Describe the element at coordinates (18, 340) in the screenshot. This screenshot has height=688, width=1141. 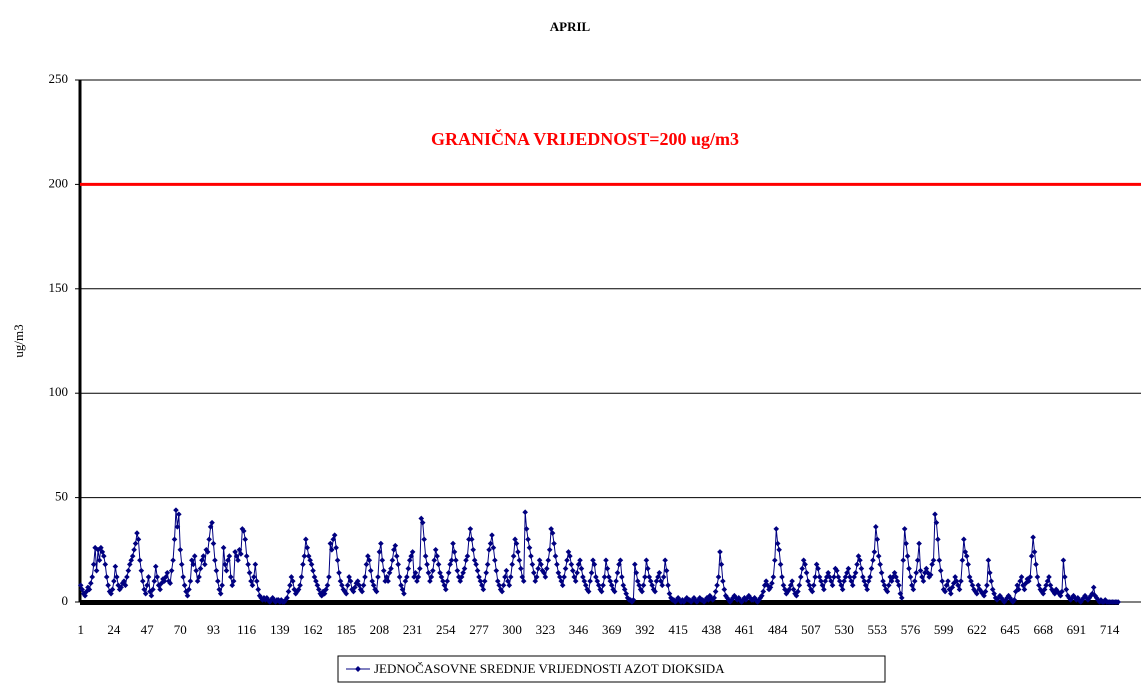
I see `y-axis-label: ug/m3` at that location.